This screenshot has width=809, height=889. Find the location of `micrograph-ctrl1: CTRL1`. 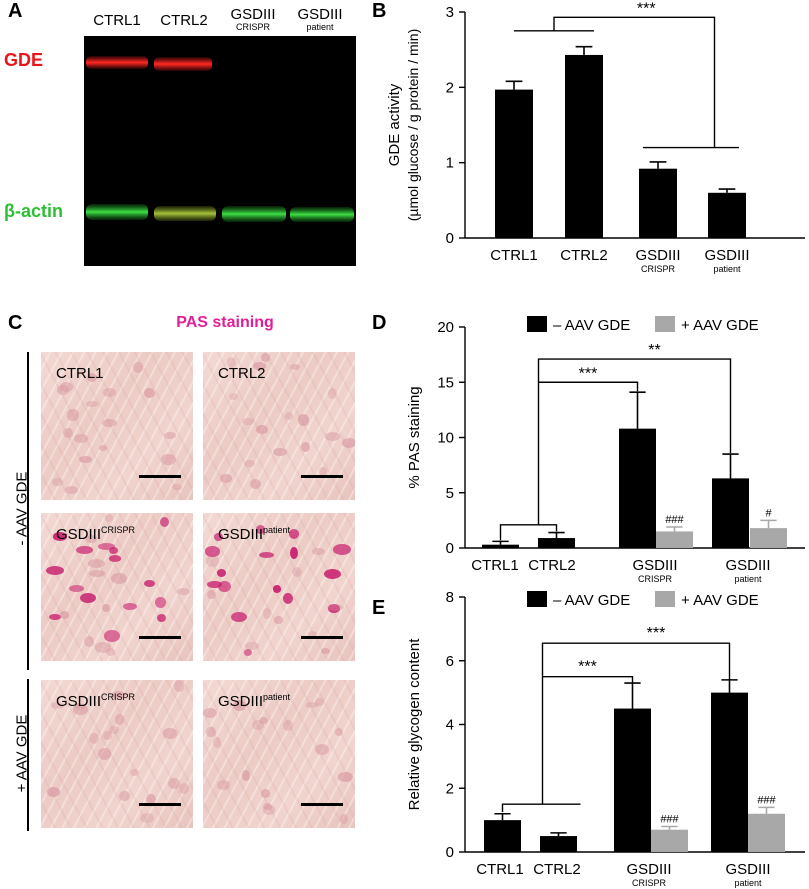

micrograph-ctrl1: CTRL1 is located at coordinates (117, 426).